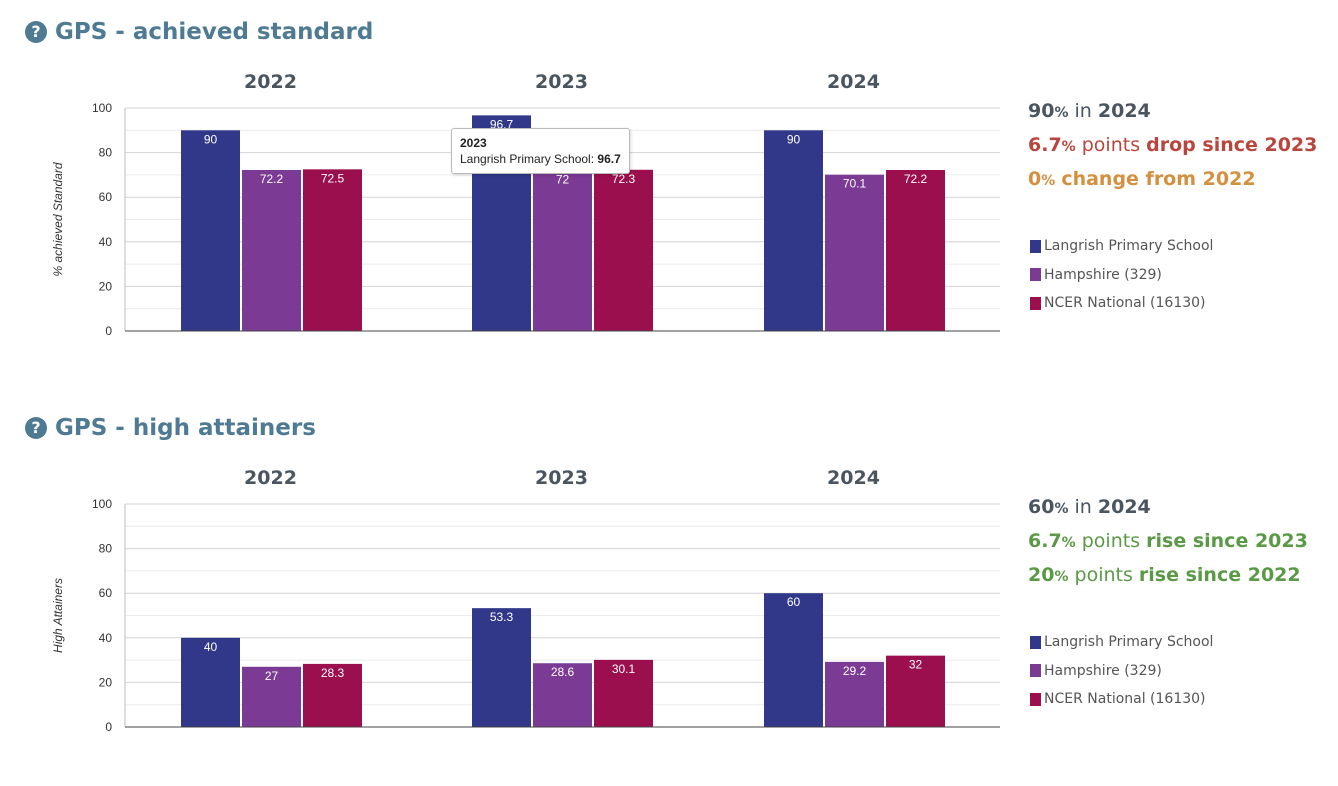 The height and width of the screenshot is (786, 1338). Describe the element at coordinates (502, 124) in the screenshot. I see `bar-value-label: 96.7` at that location.